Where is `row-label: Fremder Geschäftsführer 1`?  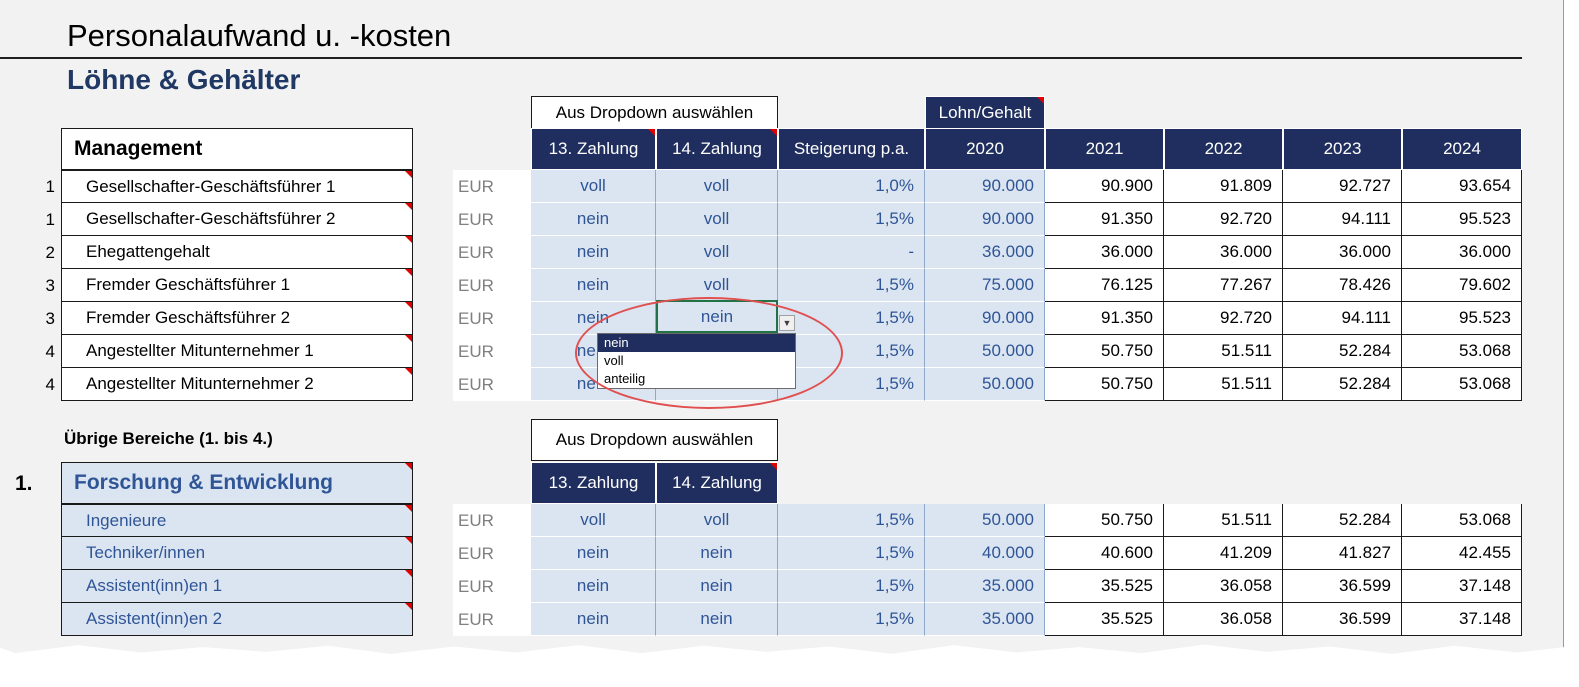 row-label: Fremder Geschäftsführer 1 is located at coordinates (237, 285).